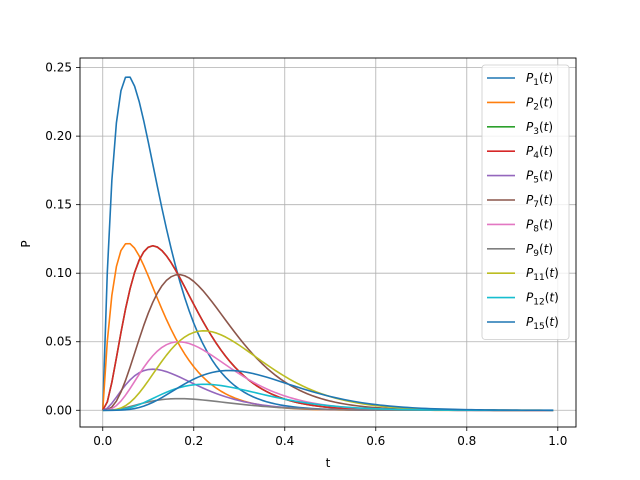  Describe the element at coordinates (102, 441) in the screenshot. I see `x-tick-label: 0.0` at that location.